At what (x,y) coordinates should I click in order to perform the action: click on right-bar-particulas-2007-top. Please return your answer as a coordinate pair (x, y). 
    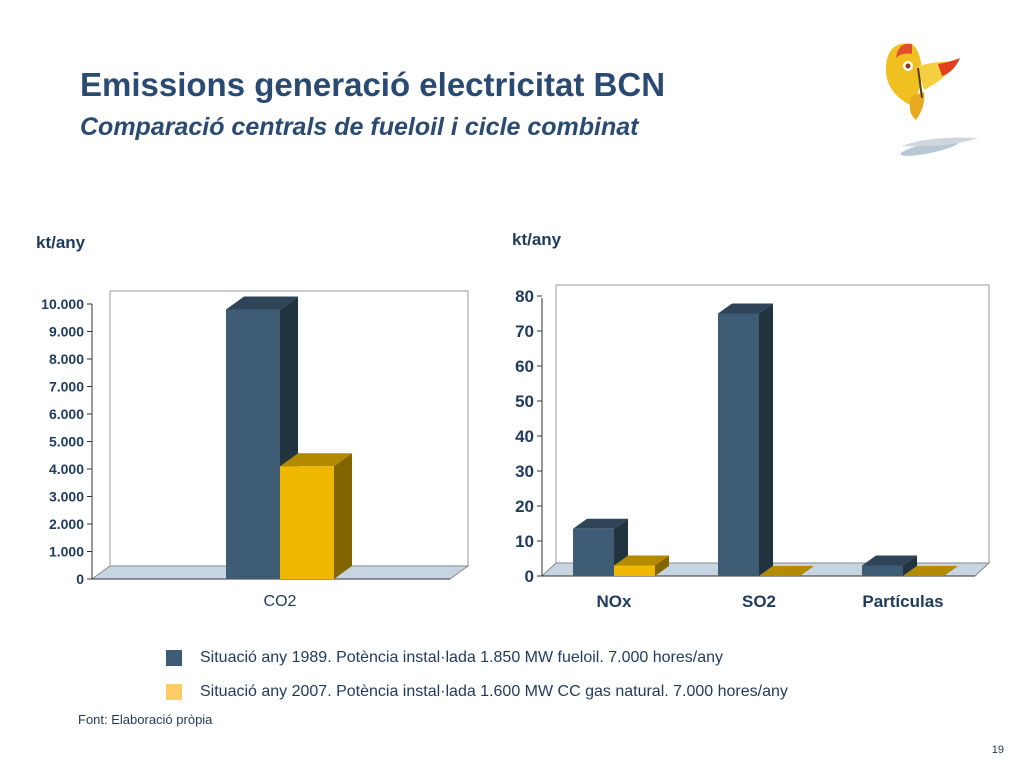
    Looking at the image, I should click on (930, 571).